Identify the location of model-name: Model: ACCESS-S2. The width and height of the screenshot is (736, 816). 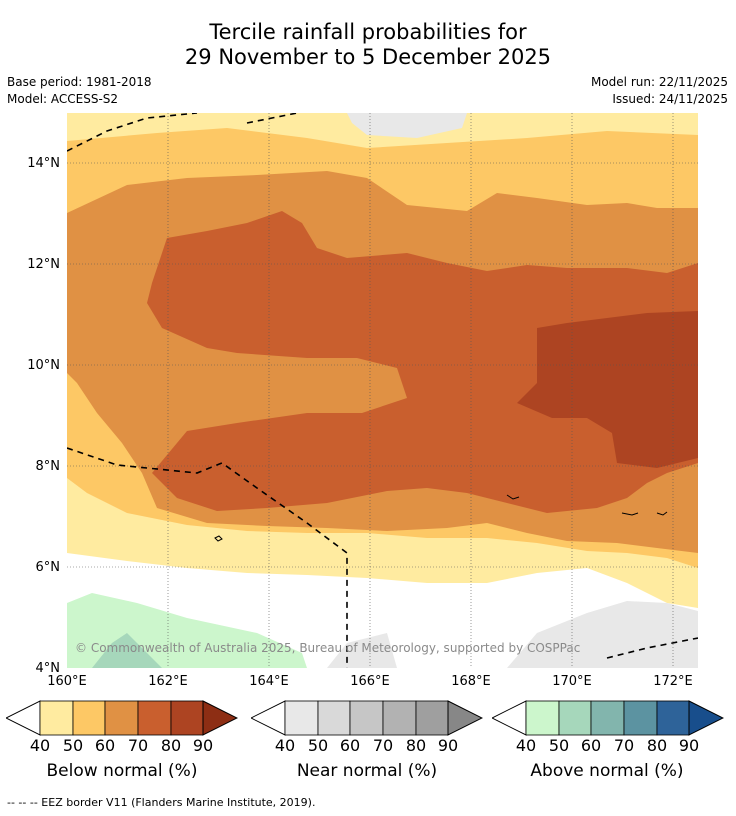
(63, 99).